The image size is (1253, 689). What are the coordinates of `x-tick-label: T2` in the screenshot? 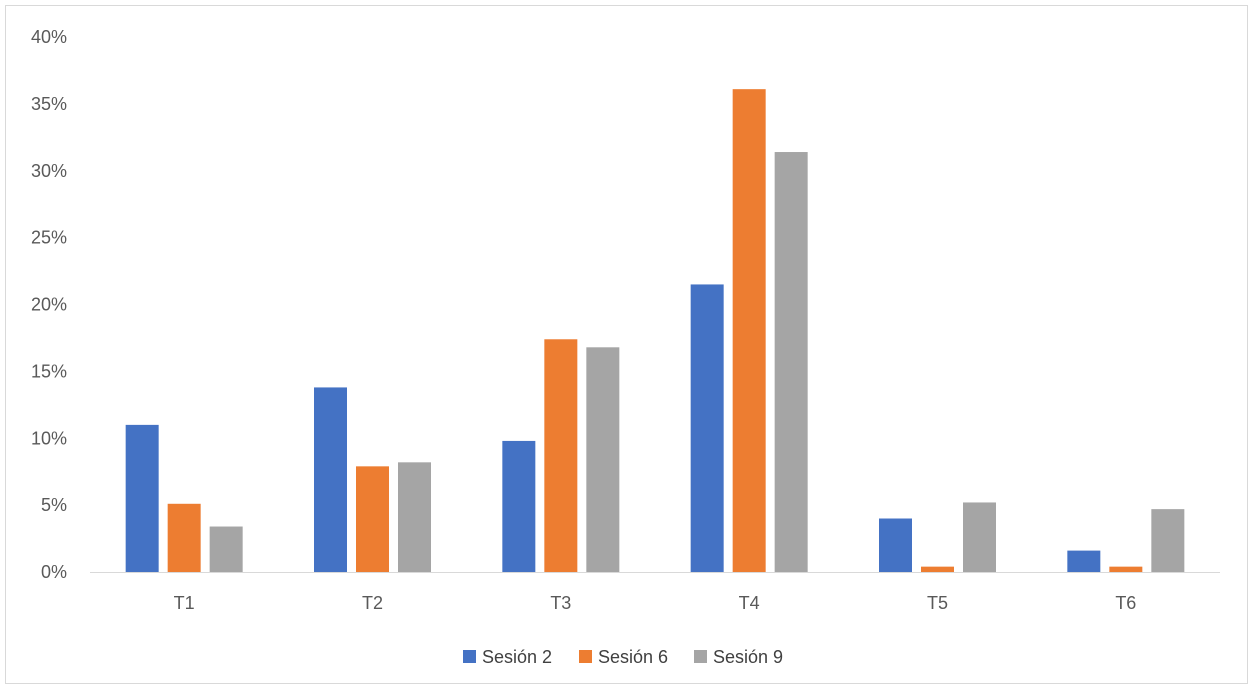 It's located at (372, 603).